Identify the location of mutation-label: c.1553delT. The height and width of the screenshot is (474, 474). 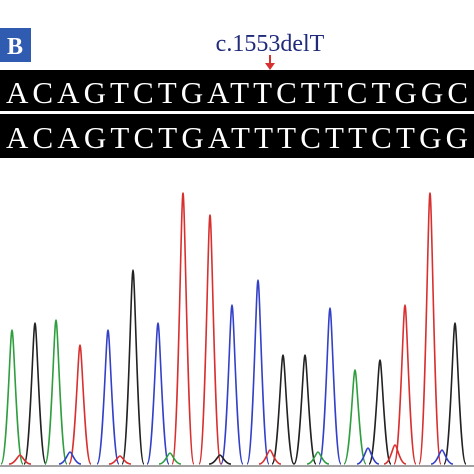
(270, 44).